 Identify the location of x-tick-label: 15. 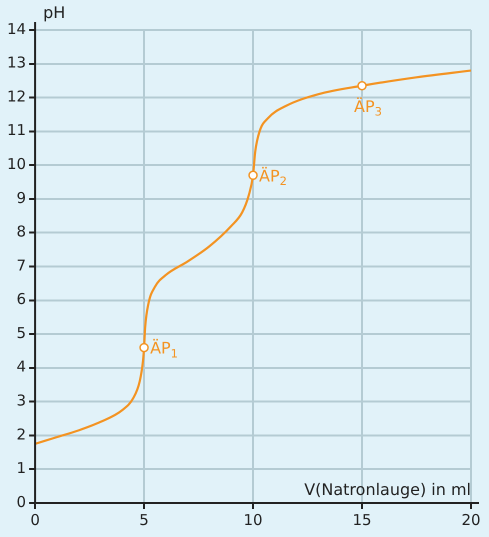
(362, 519).